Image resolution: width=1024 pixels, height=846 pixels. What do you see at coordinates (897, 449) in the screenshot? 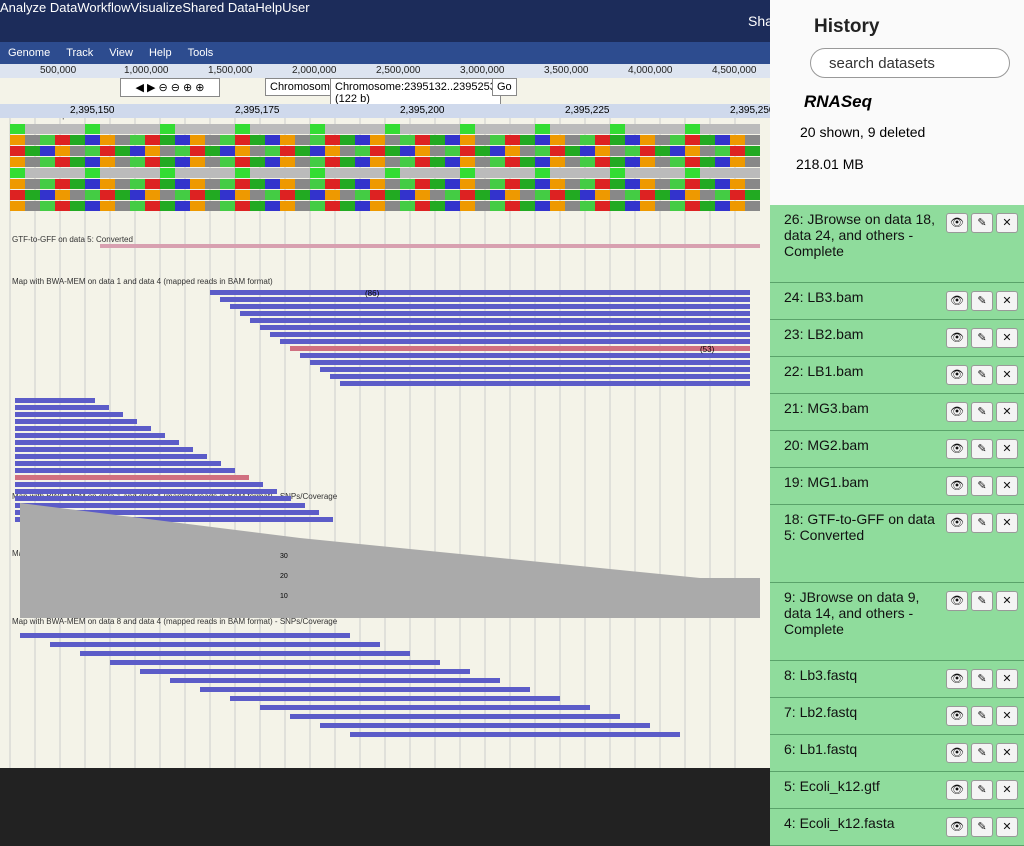
I see `history-item: 20: MG2.bam 👁 ✎ ✕` at bounding box center [897, 449].